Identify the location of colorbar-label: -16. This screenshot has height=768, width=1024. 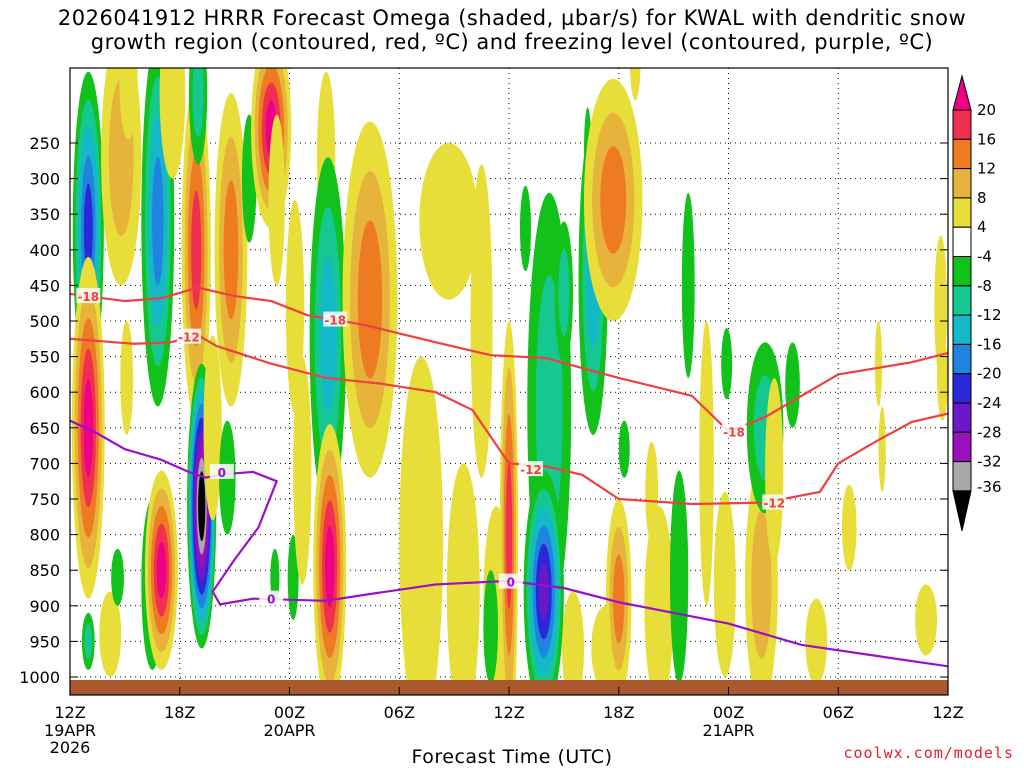
(989, 344).